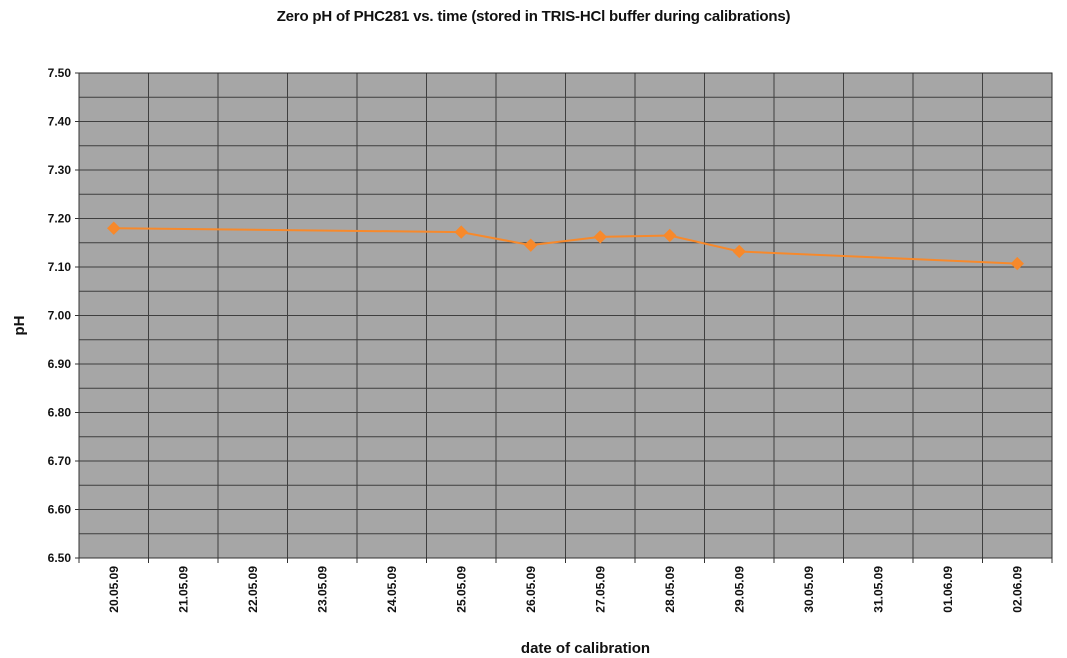 This screenshot has width=1067, height=658. What do you see at coordinates (60, 170) in the screenshot?
I see `y-tick-label: 7.30` at bounding box center [60, 170].